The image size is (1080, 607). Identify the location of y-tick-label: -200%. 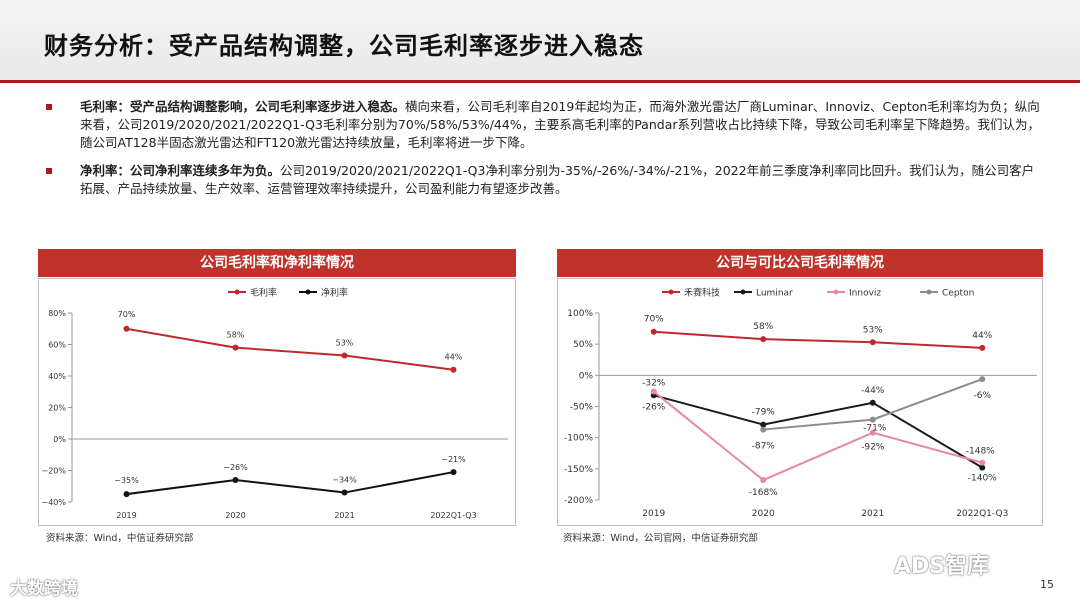
(578, 501).